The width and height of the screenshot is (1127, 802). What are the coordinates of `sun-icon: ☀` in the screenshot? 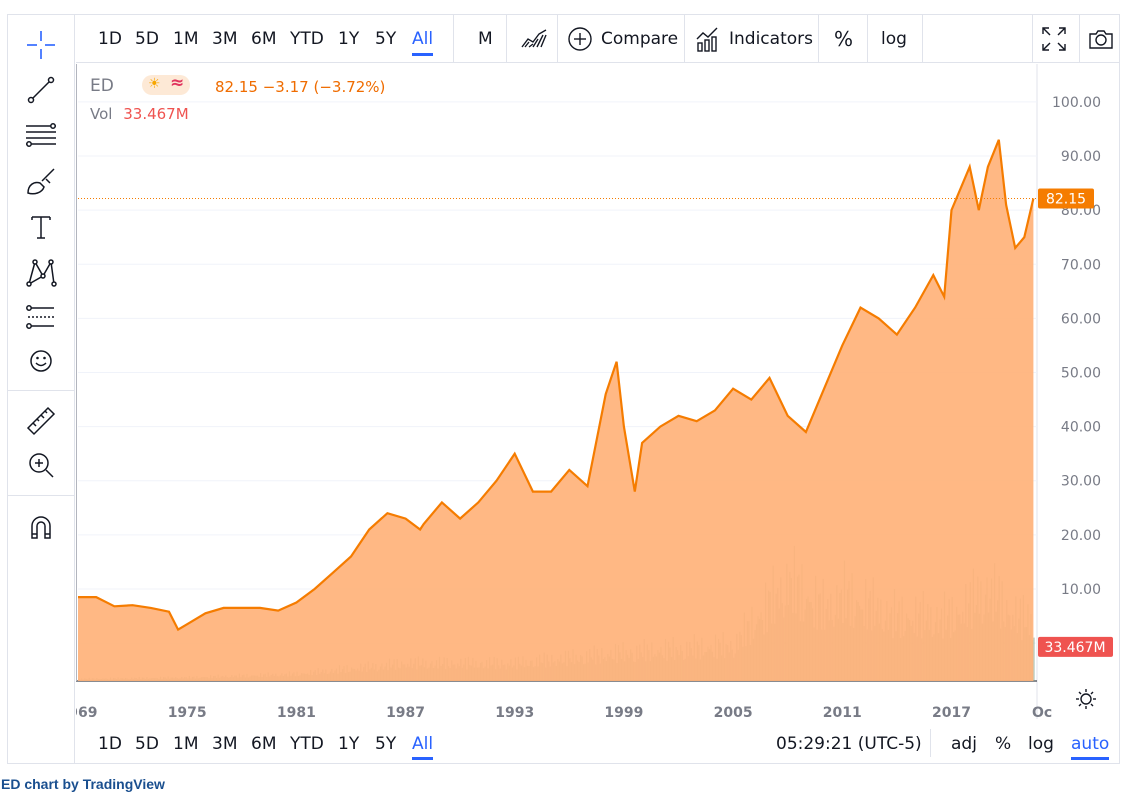 It's located at (154, 84).